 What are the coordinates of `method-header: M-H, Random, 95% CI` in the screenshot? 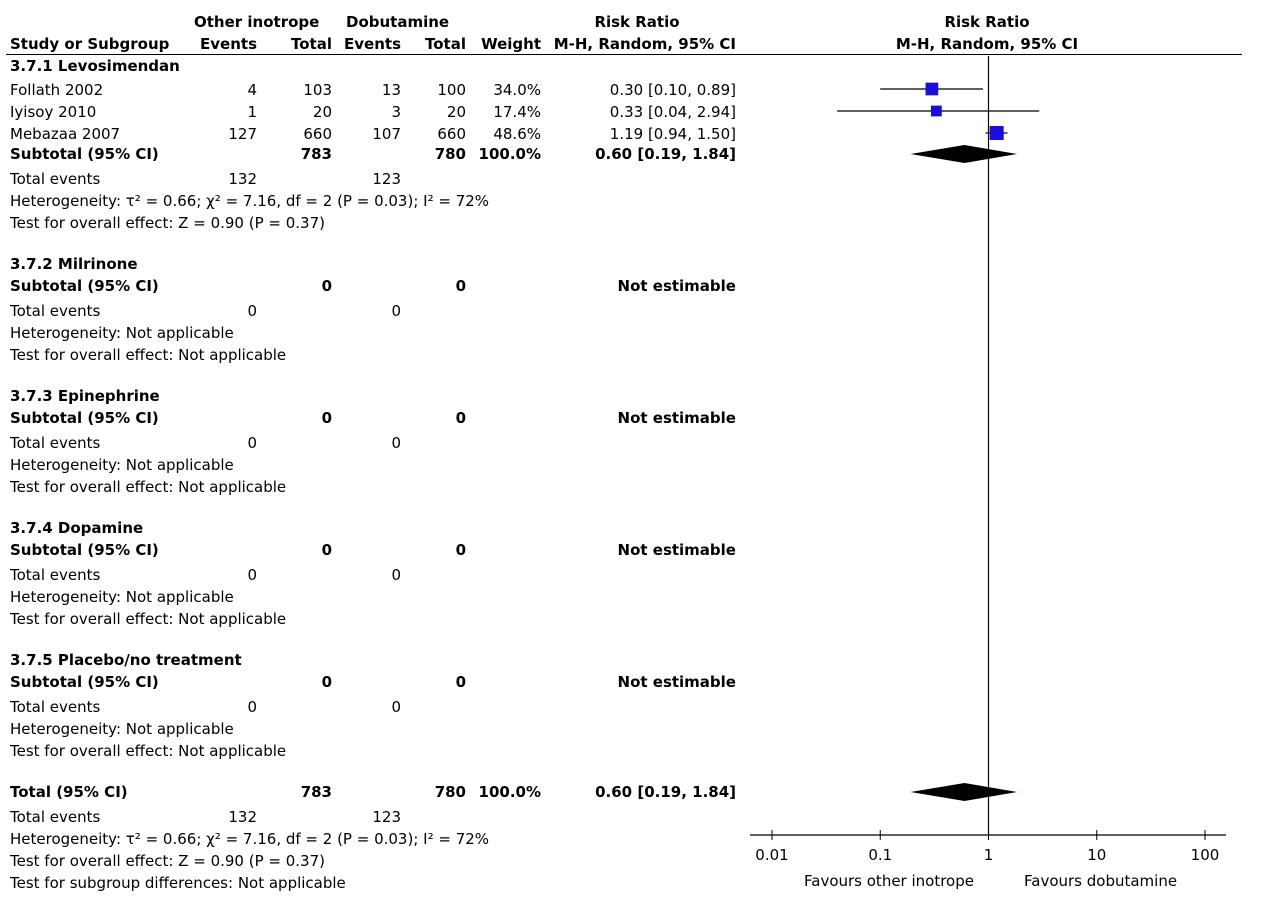 It's located at (644, 44).